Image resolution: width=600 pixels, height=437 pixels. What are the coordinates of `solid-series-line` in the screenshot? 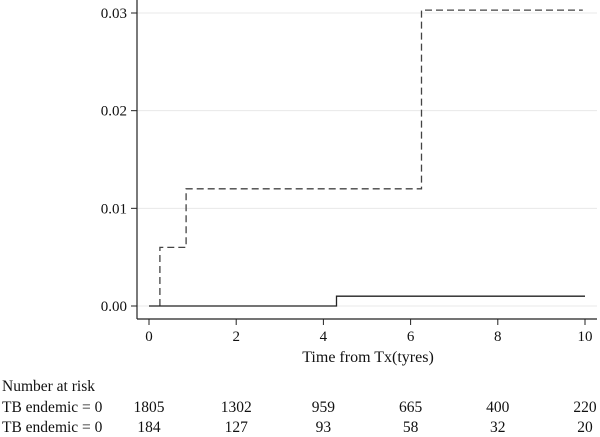 It's located at (367, 301).